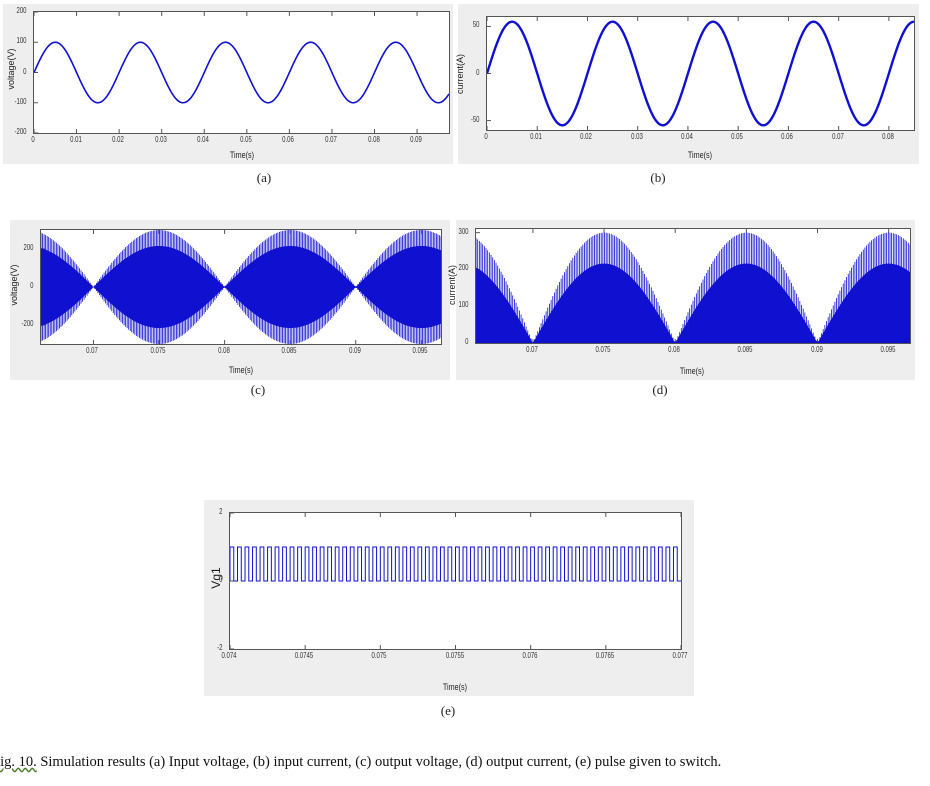  What do you see at coordinates (25, 71) in the screenshot?
I see `y-tick-label-a: 0` at bounding box center [25, 71].